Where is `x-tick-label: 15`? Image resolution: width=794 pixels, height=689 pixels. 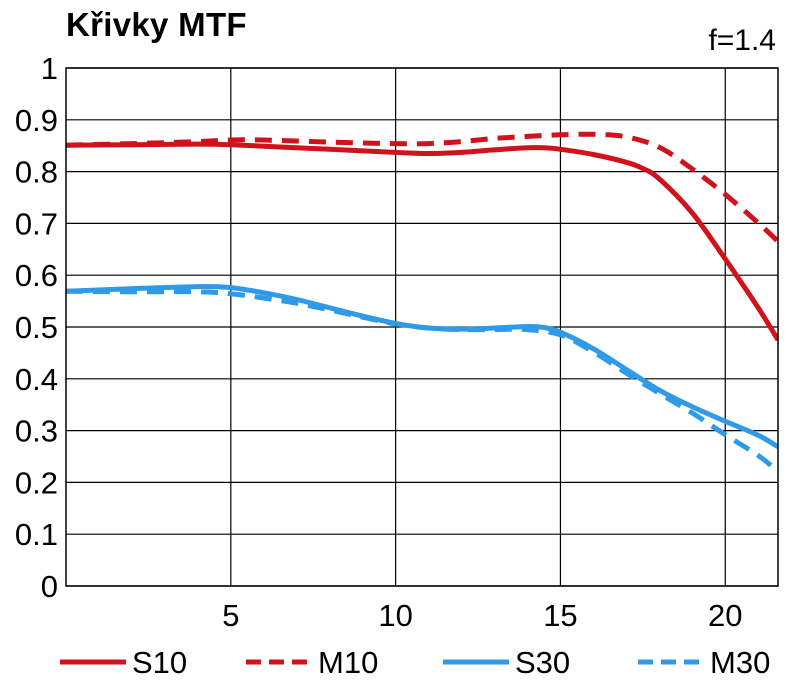
x-tick-label: 15 is located at coordinates (560, 615).